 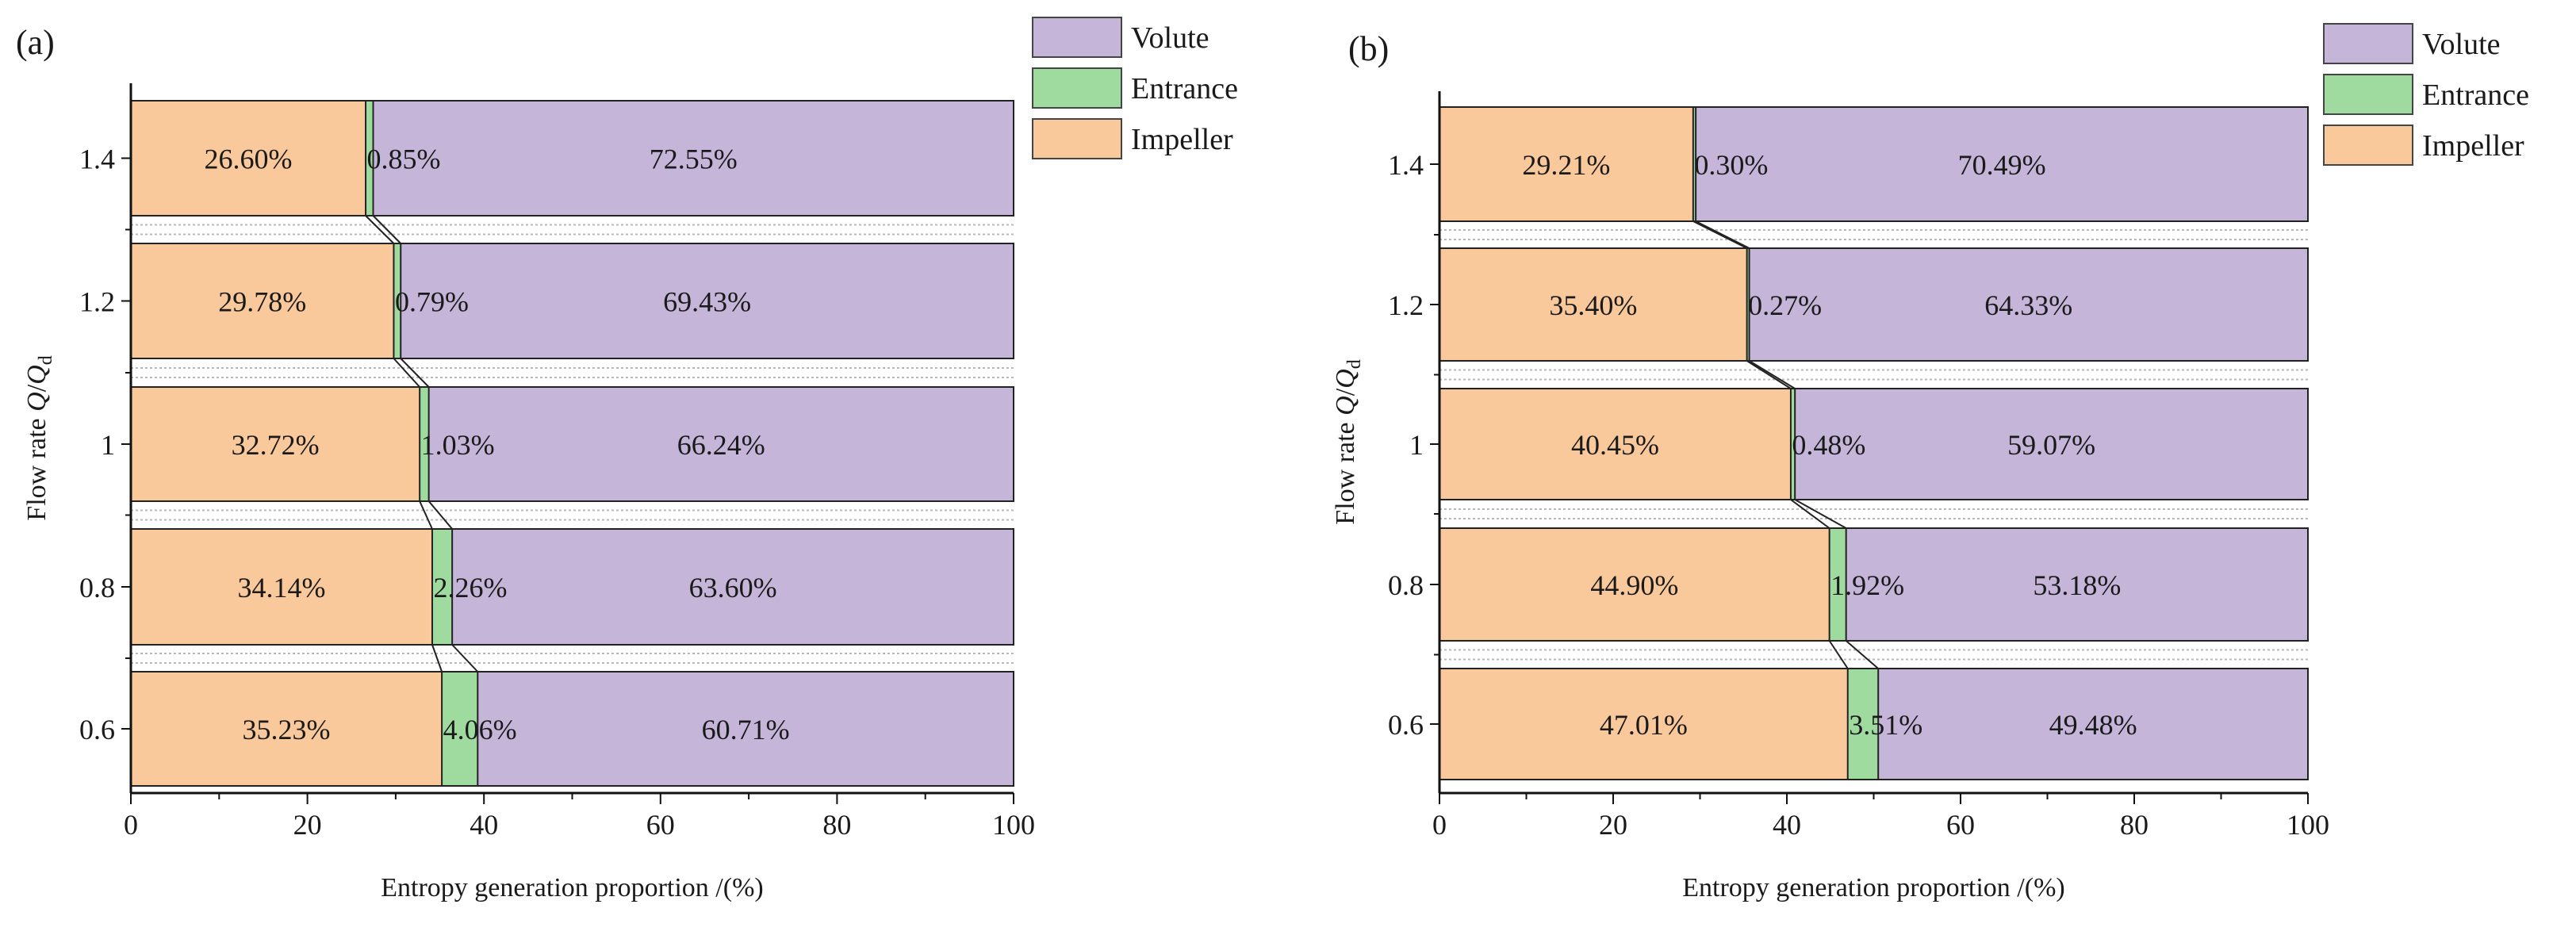 What do you see at coordinates (2093, 725) in the screenshot?
I see `volute-value-label: 49.48%` at bounding box center [2093, 725].